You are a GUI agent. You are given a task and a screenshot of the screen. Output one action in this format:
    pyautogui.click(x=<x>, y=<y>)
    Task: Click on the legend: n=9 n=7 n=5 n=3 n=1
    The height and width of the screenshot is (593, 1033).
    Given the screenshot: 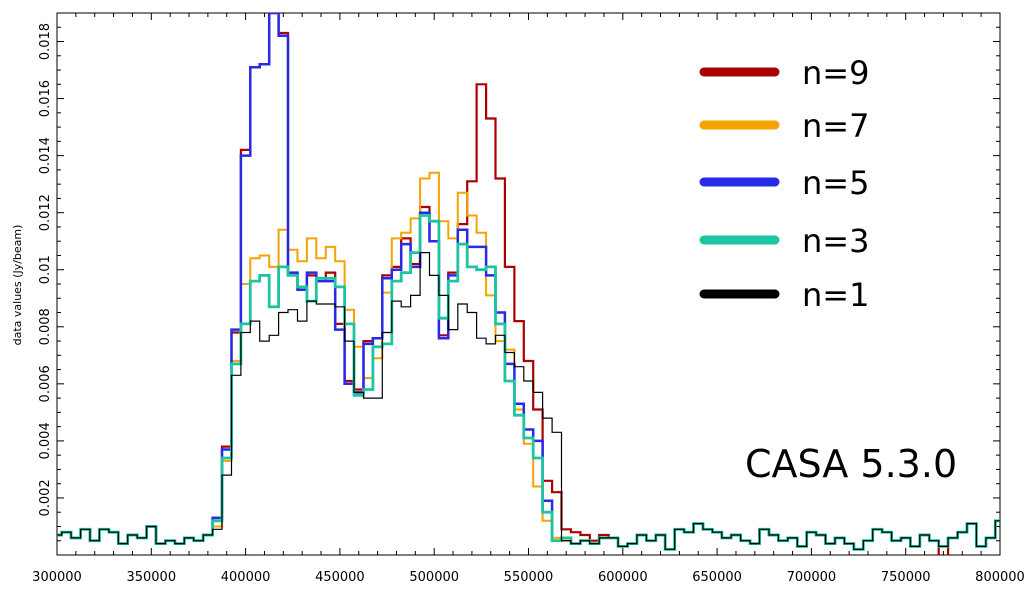 What is the action you would take?
    pyautogui.click(x=784, y=184)
    